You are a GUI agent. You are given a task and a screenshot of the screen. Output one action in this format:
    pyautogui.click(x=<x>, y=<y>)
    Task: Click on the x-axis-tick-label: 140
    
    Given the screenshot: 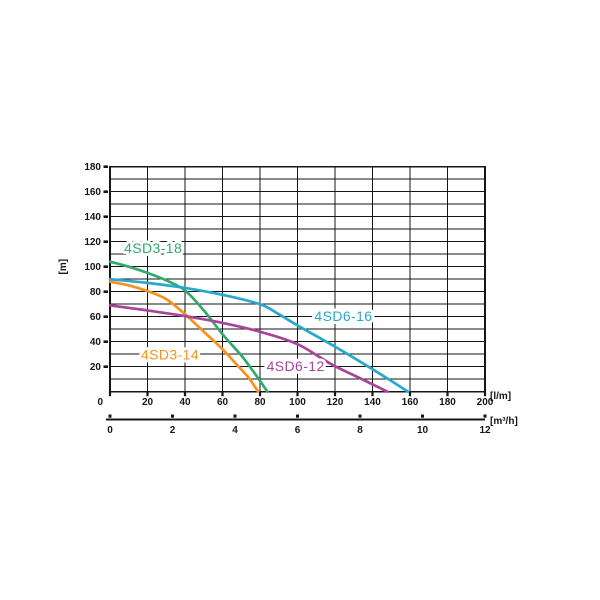 What is the action you would take?
    pyautogui.click(x=372, y=402)
    